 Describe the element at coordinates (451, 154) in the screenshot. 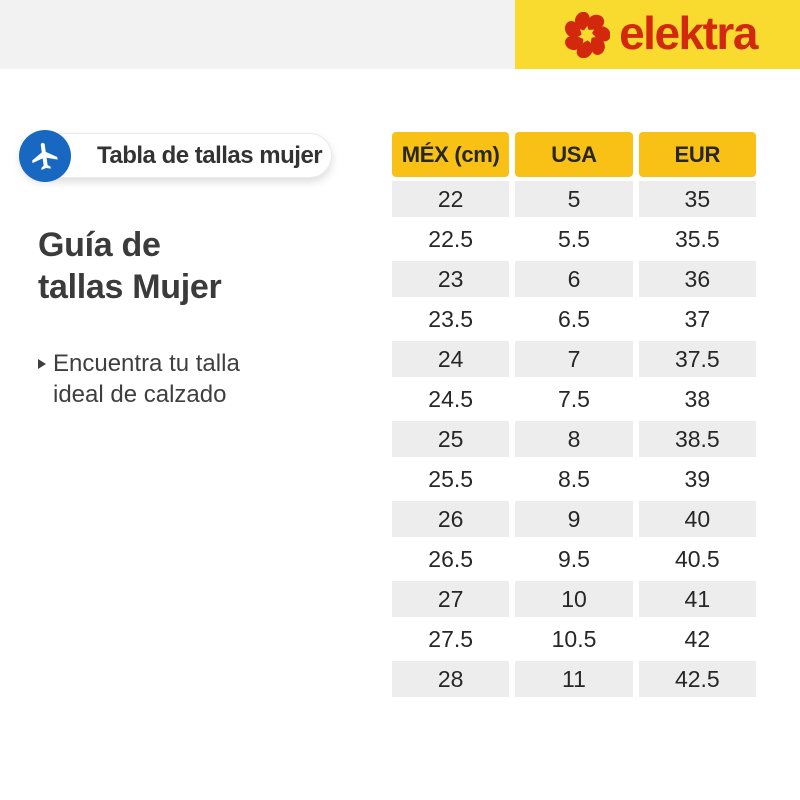

I see `column-header-mex: MÉX (cm)` at that location.